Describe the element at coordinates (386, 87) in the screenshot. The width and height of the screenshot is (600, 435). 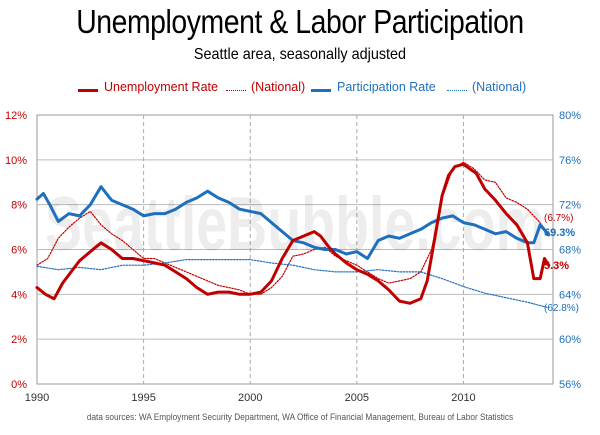
I see `legend-label-participation: Participation Rate` at that location.